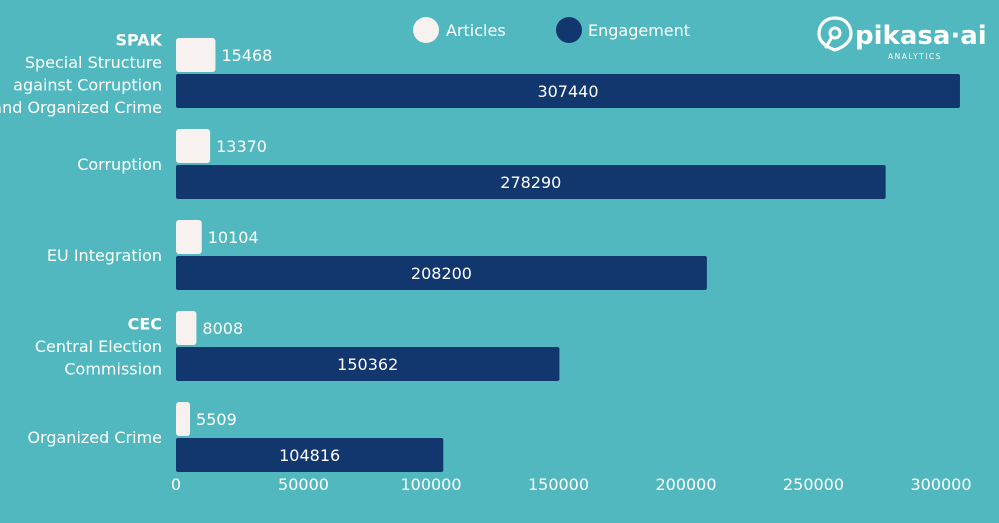  Describe the element at coordinates (222, 328) in the screenshot. I see `data-label-articles: 8008` at that location.